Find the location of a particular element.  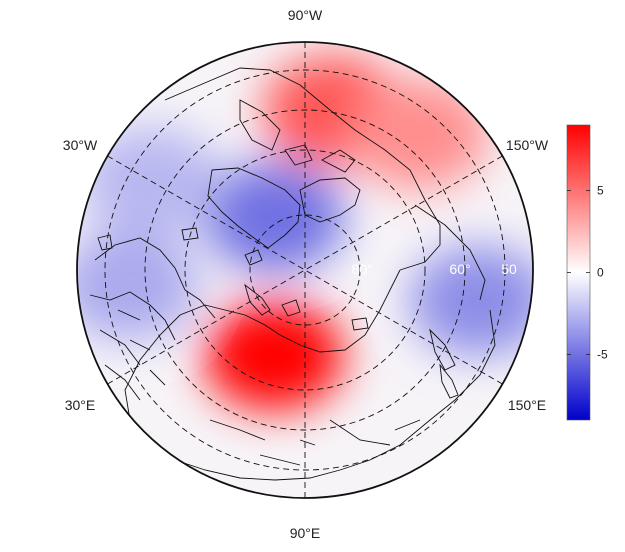

iceland is located at coordinates (190, 234).